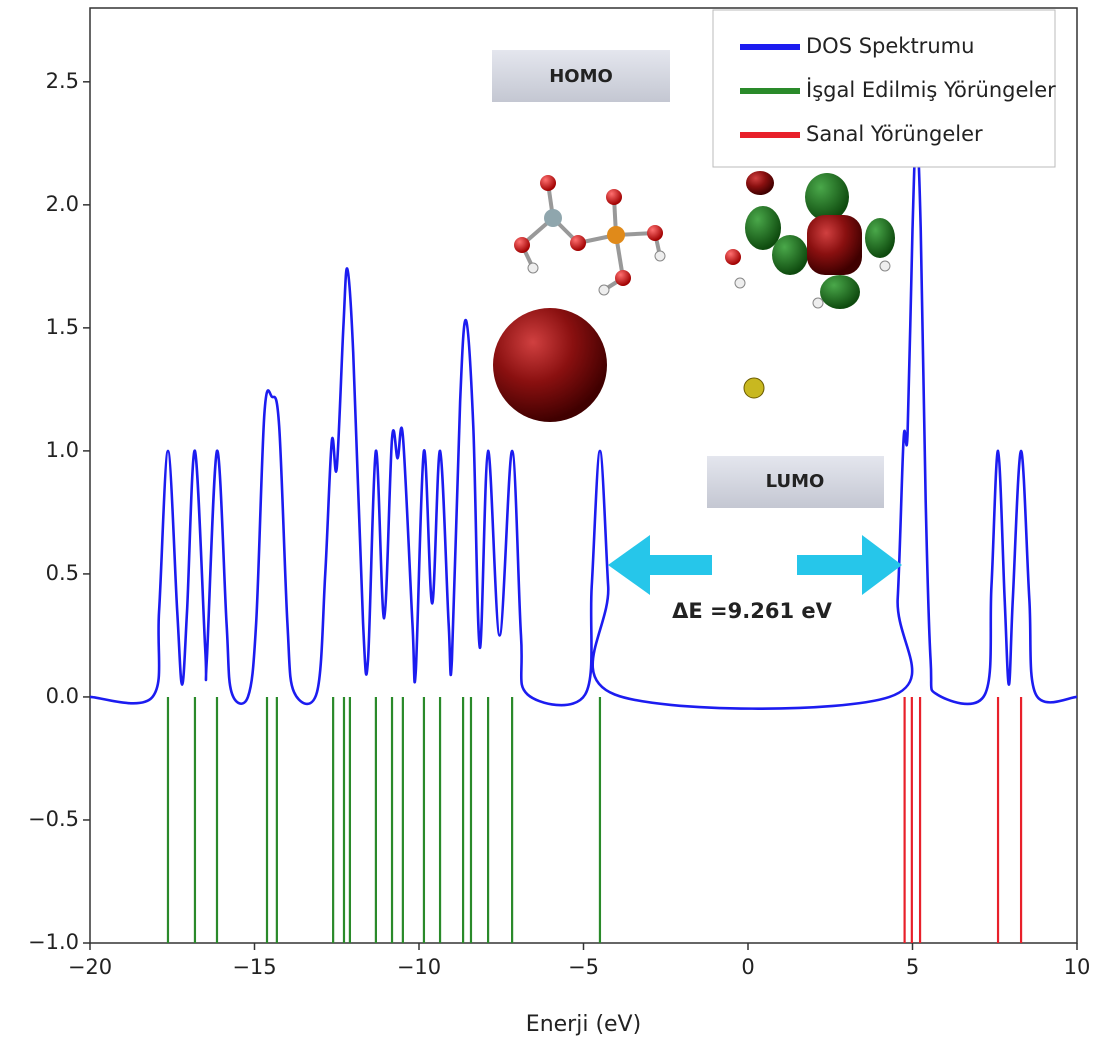 The height and width of the screenshot is (1054, 1105). What do you see at coordinates (53, 819) in the screenshot?
I see `y-tick-label: −0.5` at bounding box center [53, 819].